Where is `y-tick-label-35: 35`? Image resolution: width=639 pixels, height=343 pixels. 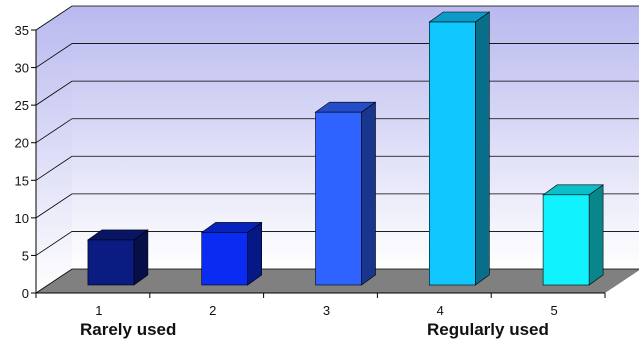
y-tick-label-35: 35 is located at coordinates (22, 30).